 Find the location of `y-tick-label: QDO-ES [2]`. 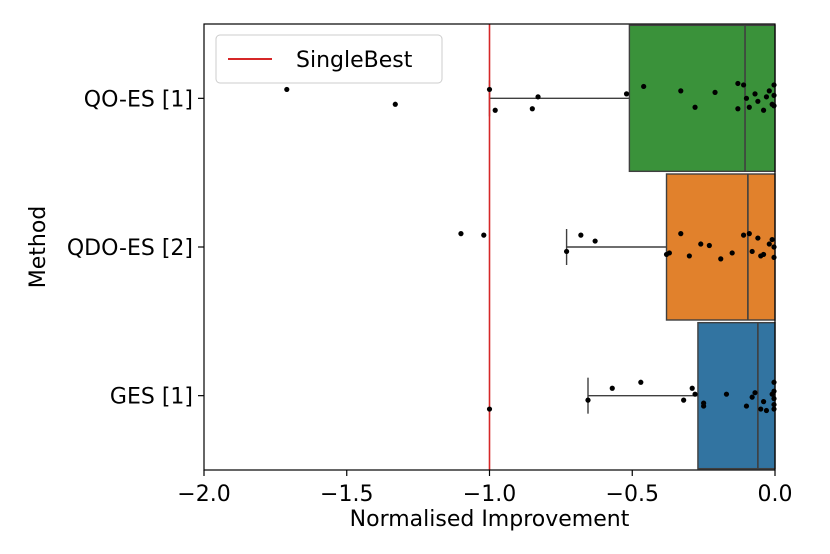

y-tick-label: QDO-ES [2] is located at coordinates (130, 248).